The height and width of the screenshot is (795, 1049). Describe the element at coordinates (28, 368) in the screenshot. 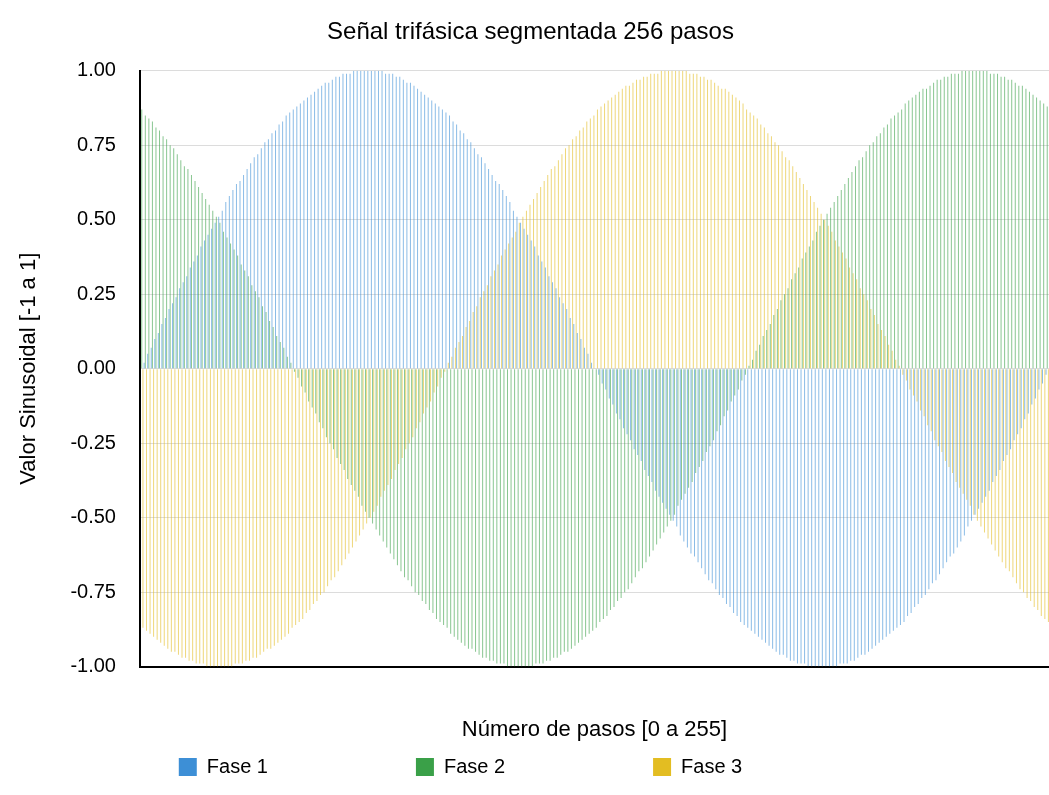

I see `y-axis-title: Valor Sinusoidal [-1 a 1]` at that location.